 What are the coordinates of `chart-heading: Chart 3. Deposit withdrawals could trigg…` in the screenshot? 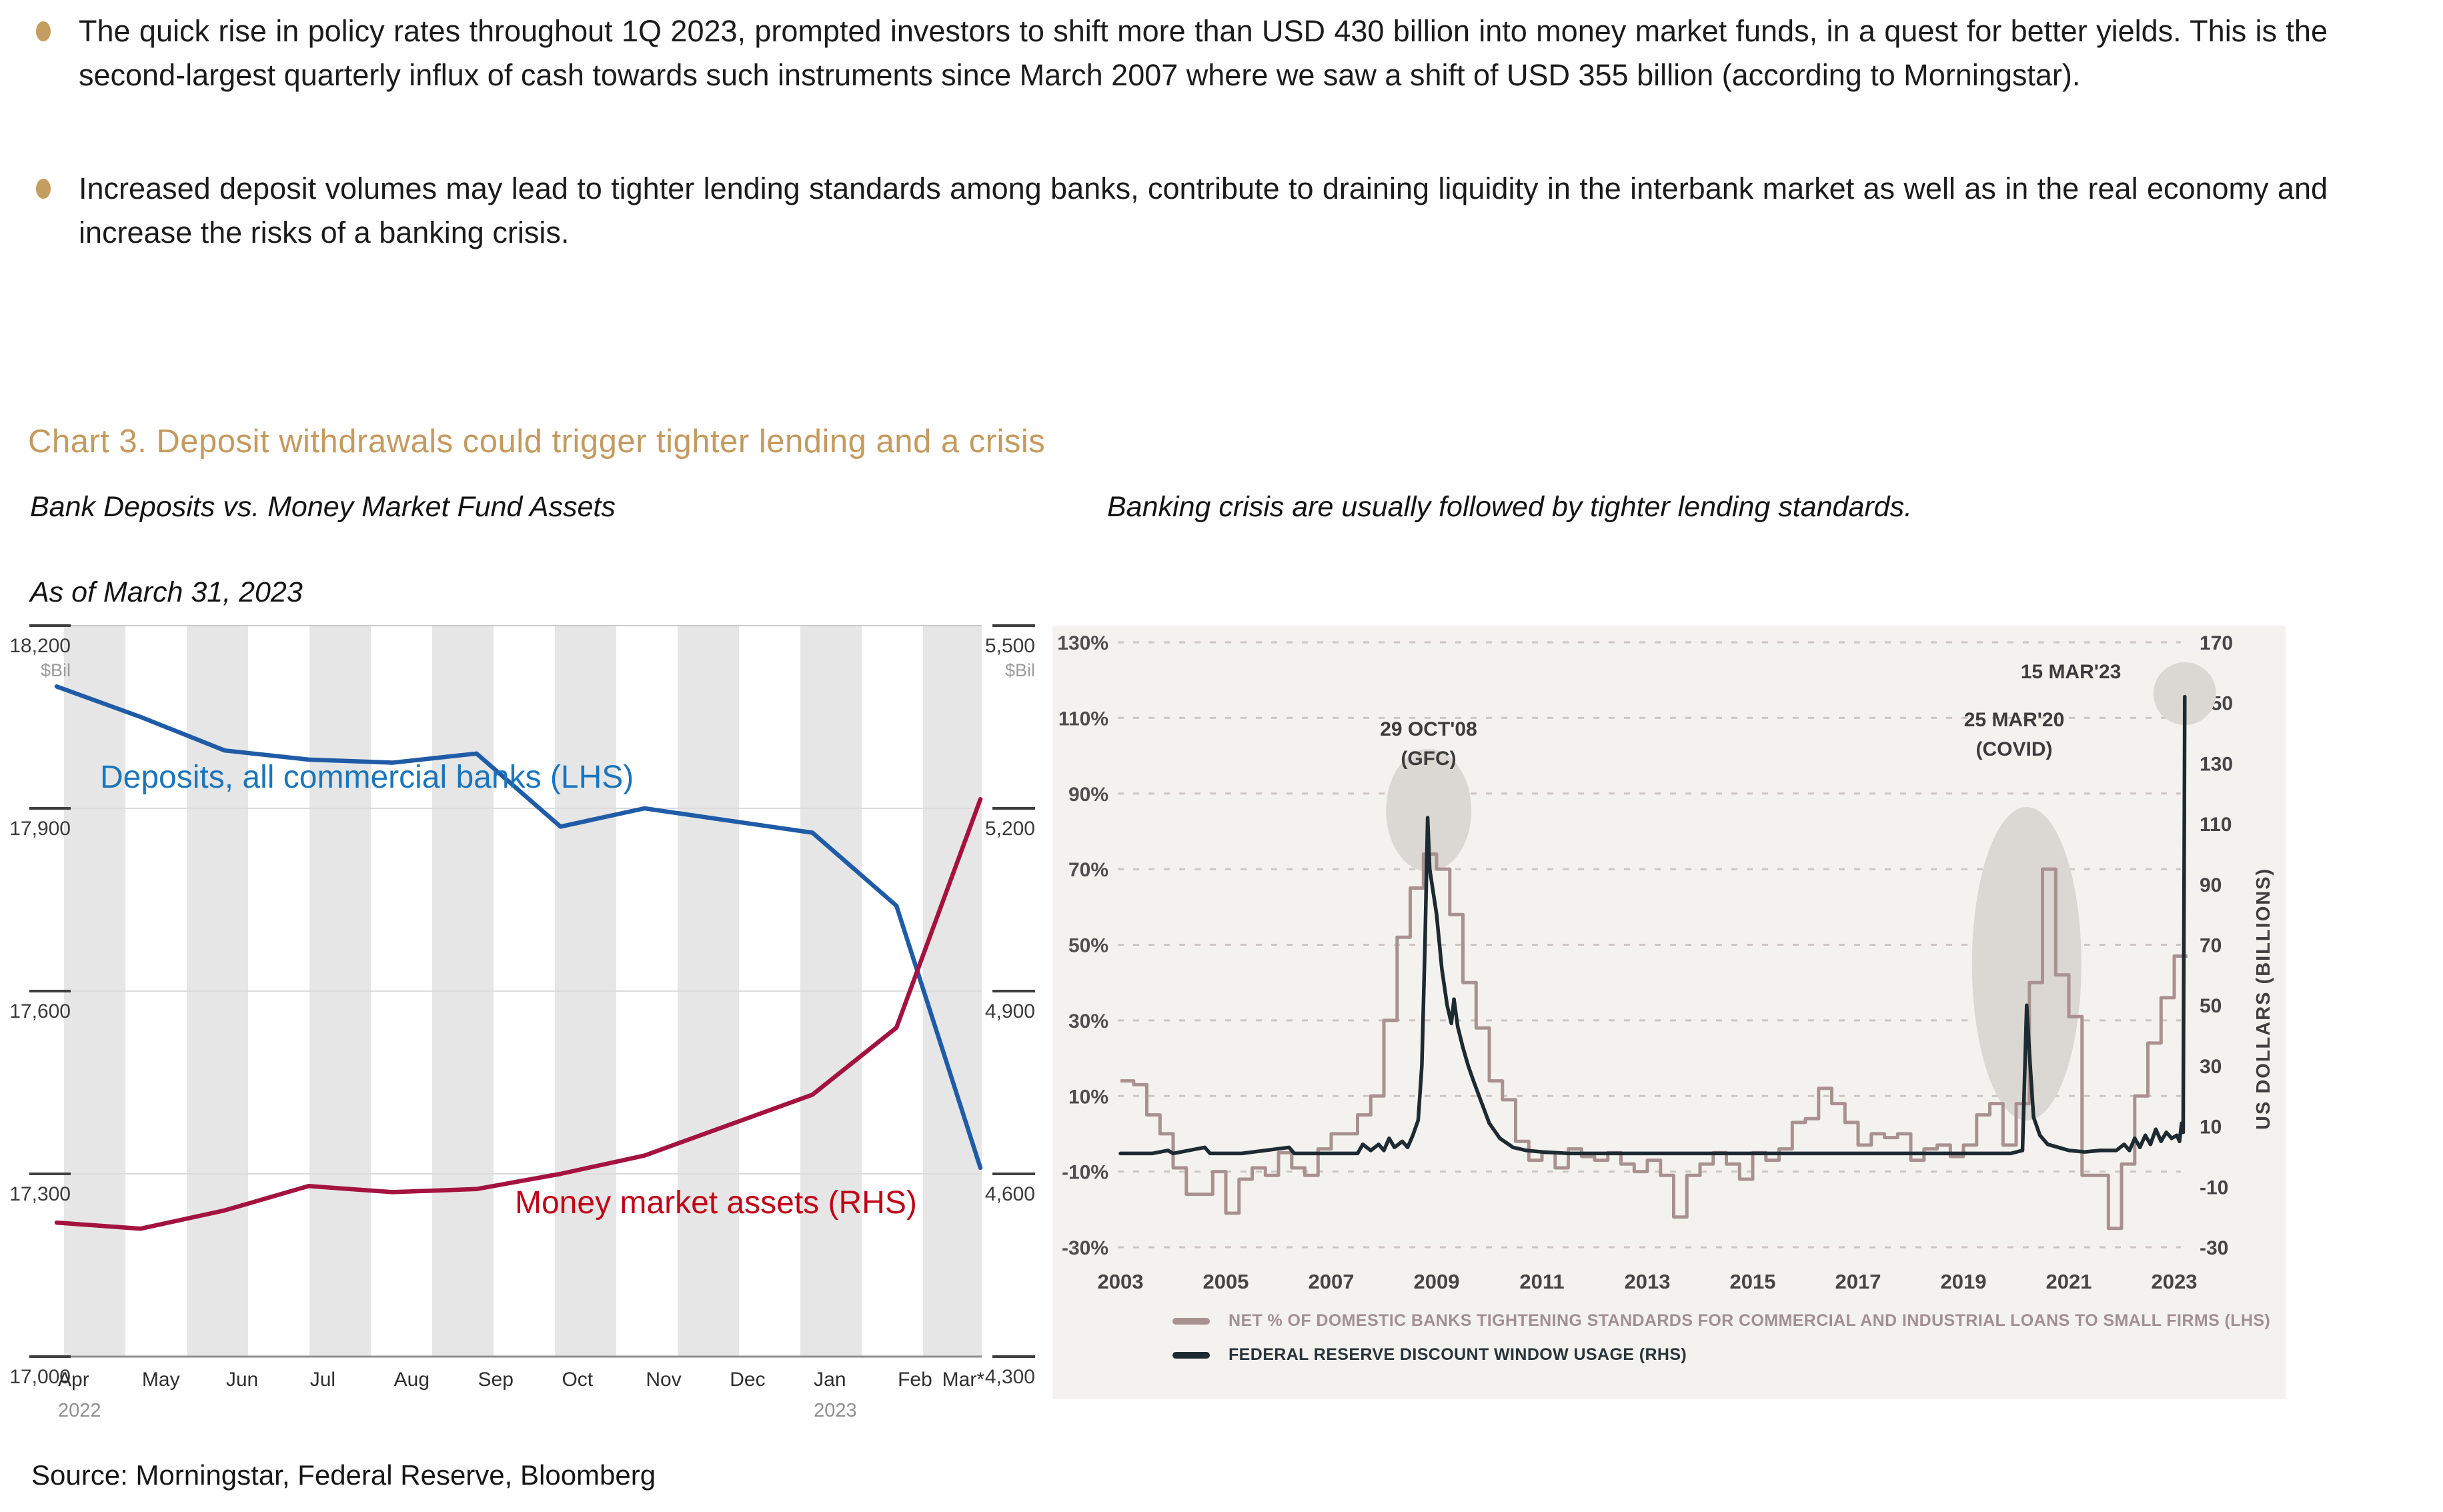 It's located at (537, 442).